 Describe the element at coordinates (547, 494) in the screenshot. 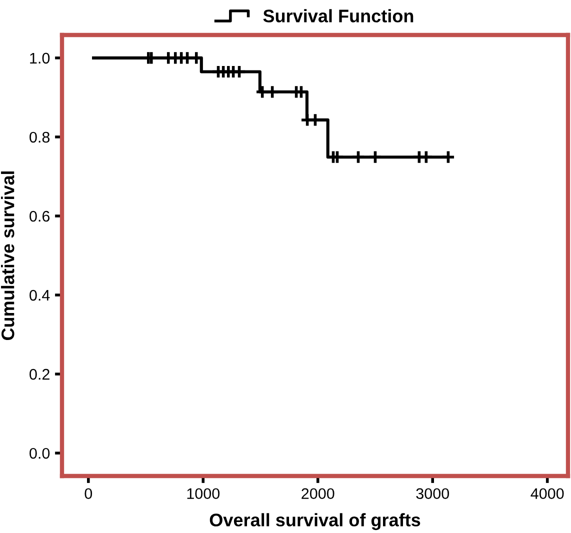

I see `x-tick-label: 4000` at that location.